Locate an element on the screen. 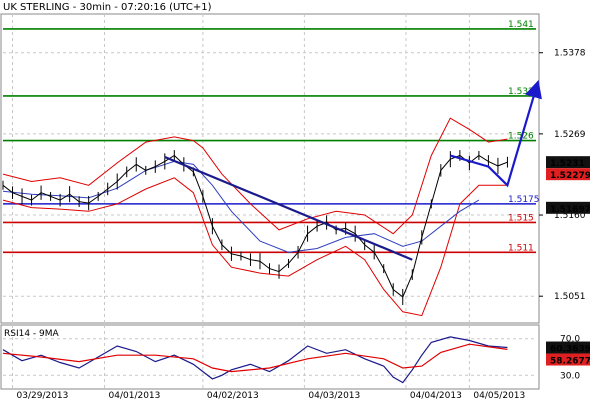 The height and width of the screenshot is (400, 590). chart-title: UK STERLING - 30min - 07:20:16 (UTC+1) is located at coordinates (107, 7).